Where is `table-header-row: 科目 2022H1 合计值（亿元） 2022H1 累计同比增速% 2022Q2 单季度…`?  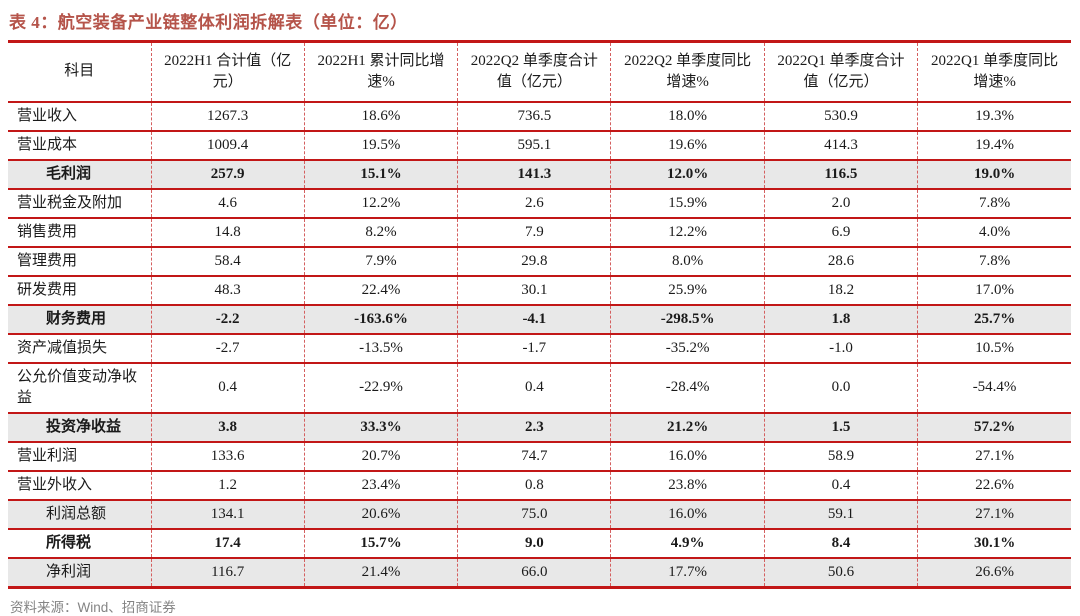
table-header-row: 科目 2022H1 合计值（亿元） 2022H1 累计同比增速% 2022Q2 单季度… is located at coordinates (539, 72).